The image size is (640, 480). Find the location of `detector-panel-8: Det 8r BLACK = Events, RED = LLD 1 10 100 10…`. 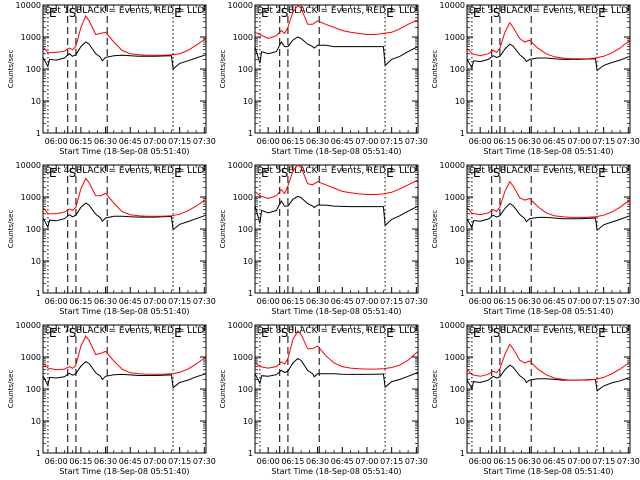

detector-panel-8: Det 8r BLACK = Events, RED = LLD 1 10 100 10… is located at coordinates (323, 398).